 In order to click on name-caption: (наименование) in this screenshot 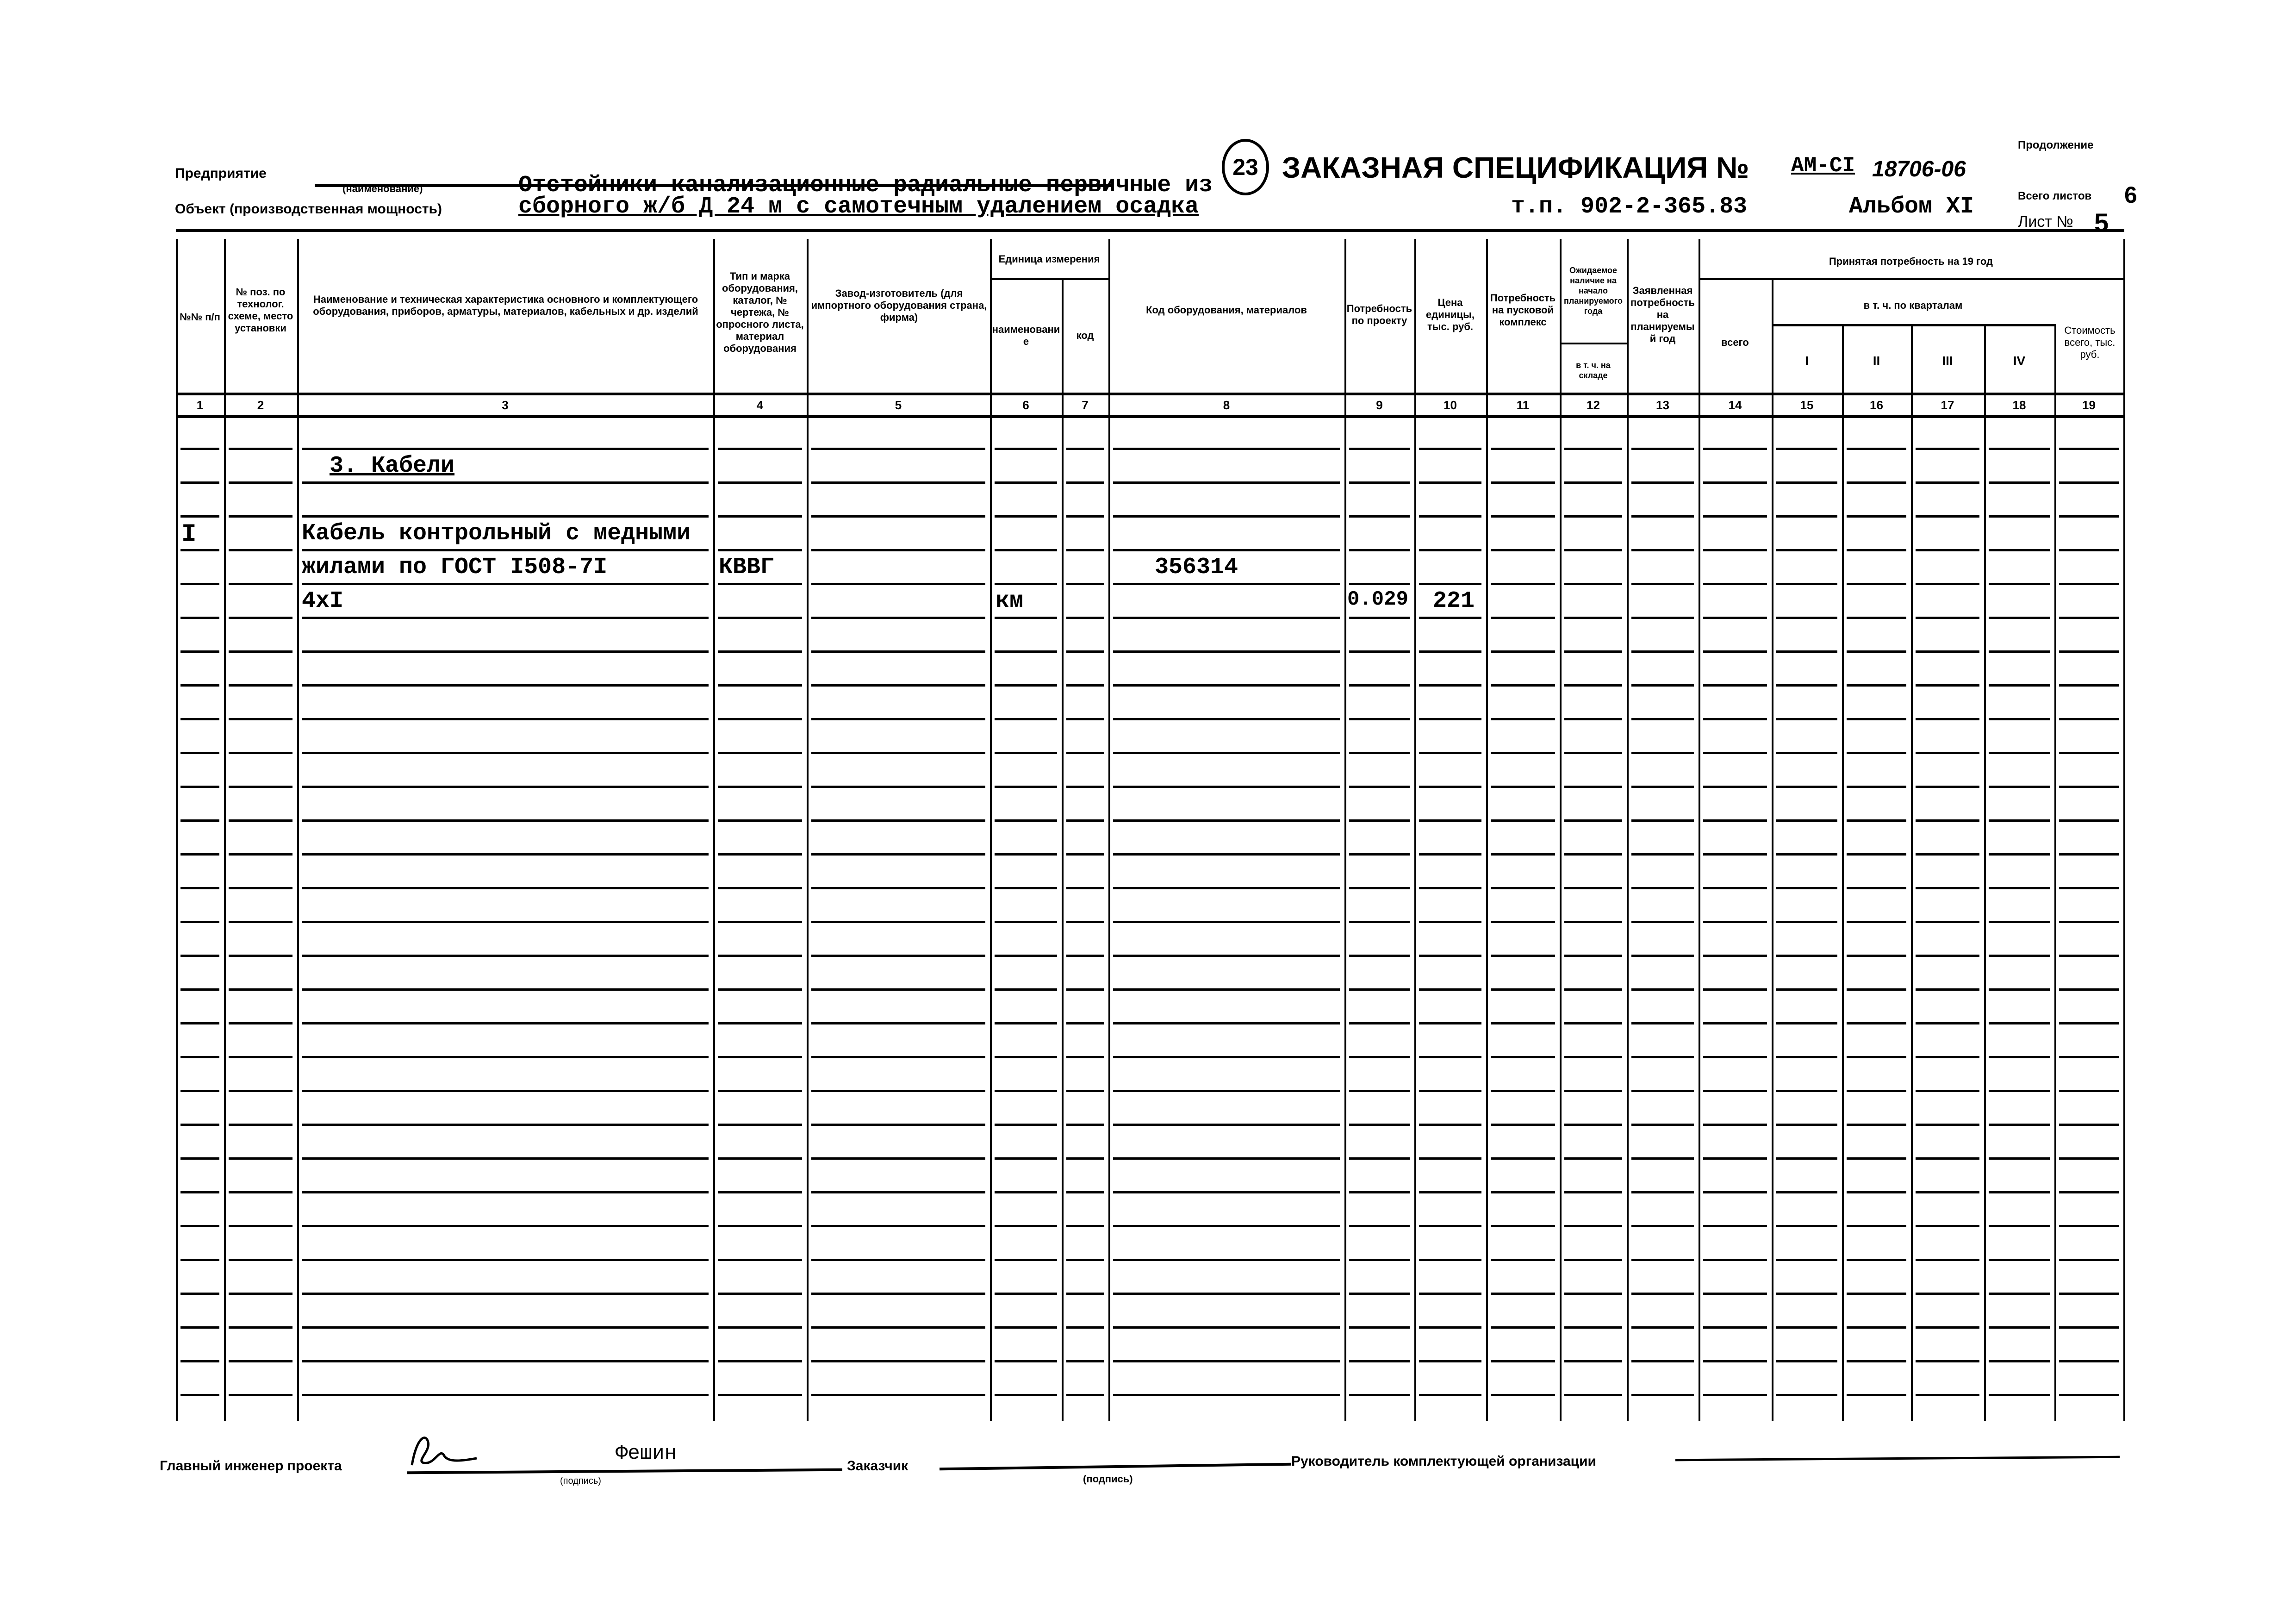, I will do `click(382, 188)`.